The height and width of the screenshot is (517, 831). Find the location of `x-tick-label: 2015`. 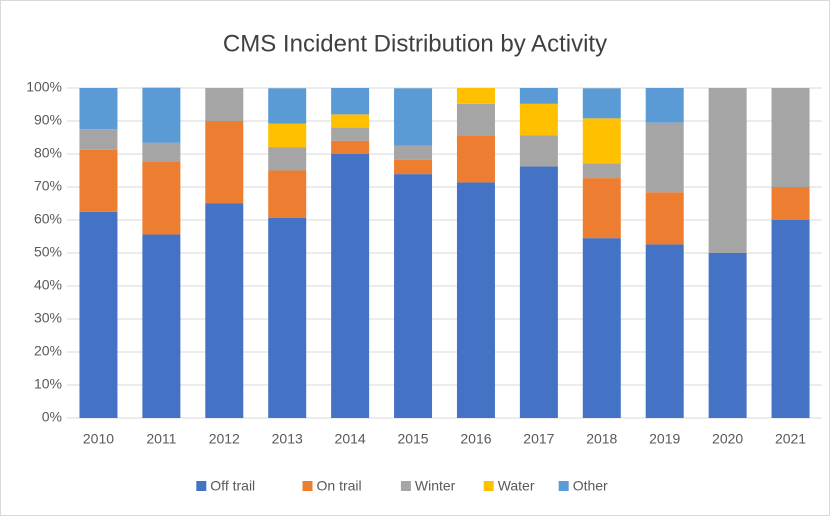

x-tick-label: 2015 is located at coordinates (412, 439).